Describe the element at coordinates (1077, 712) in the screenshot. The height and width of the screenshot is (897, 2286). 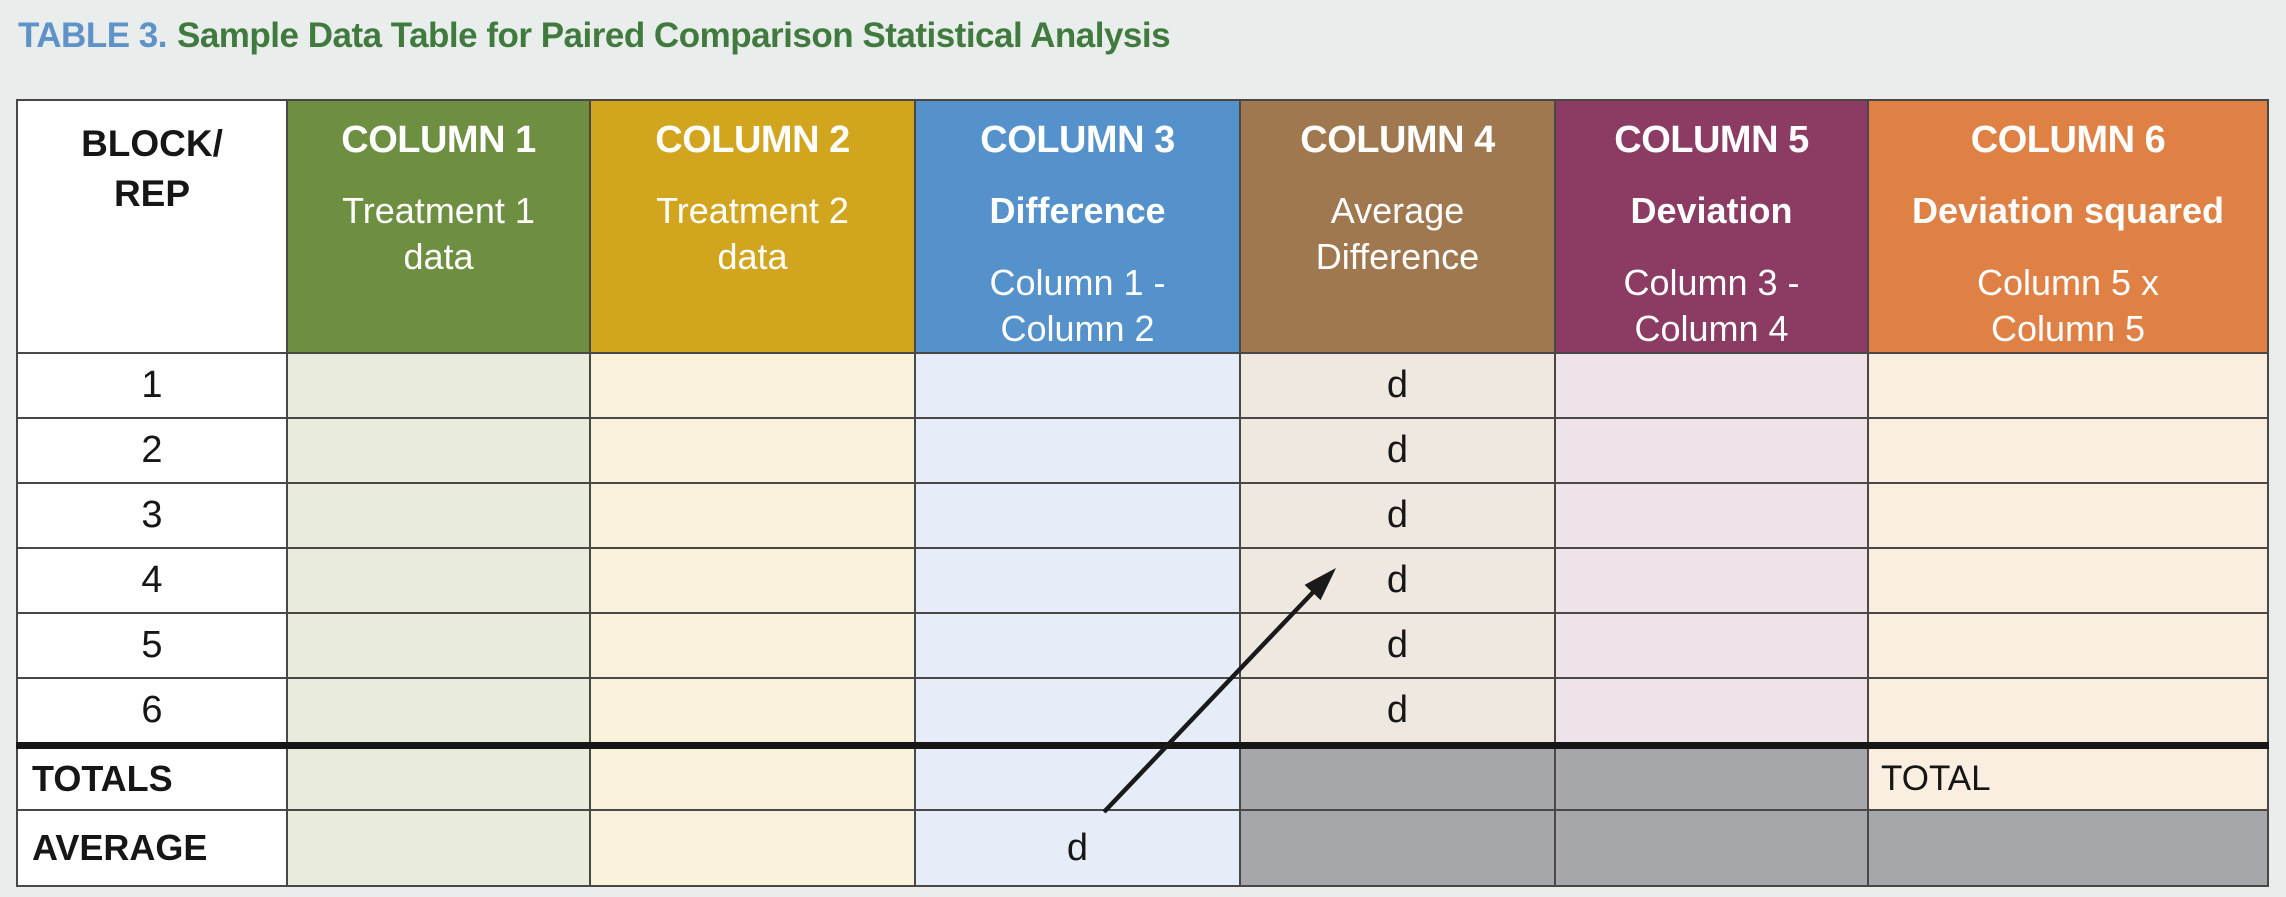
I see `cell-row6-col3` at that location.